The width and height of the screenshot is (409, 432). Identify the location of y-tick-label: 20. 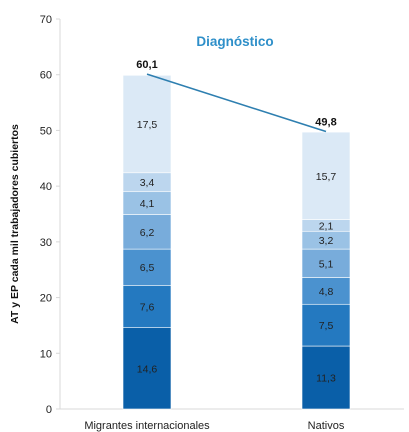
(46, 299).